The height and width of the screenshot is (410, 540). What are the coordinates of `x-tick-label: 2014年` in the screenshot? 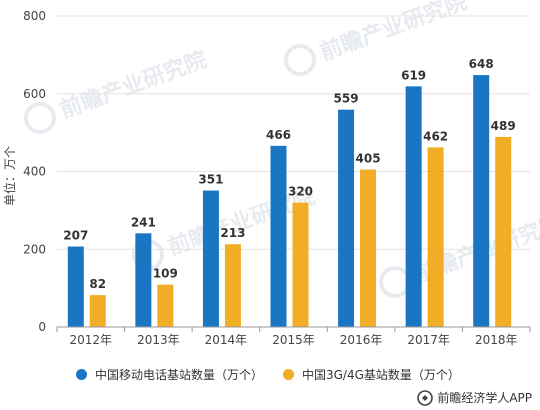 It's located at (226, 340).